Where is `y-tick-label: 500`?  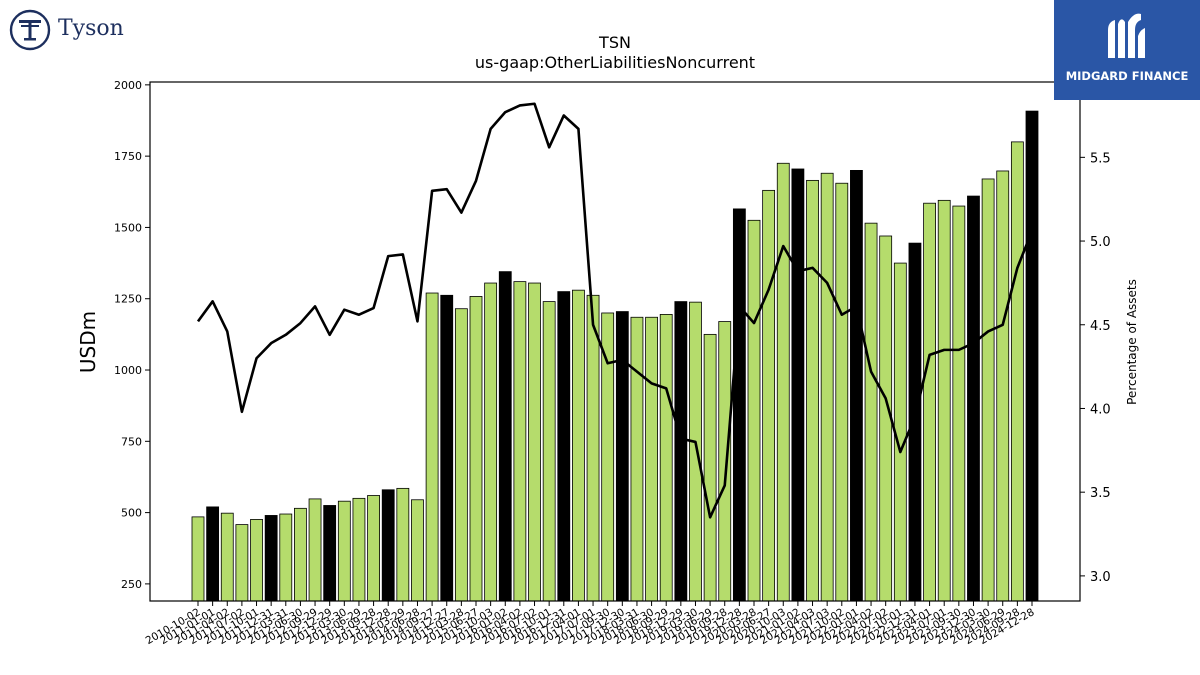
y-tick-label: 500 is located at coordinates (131, 513).